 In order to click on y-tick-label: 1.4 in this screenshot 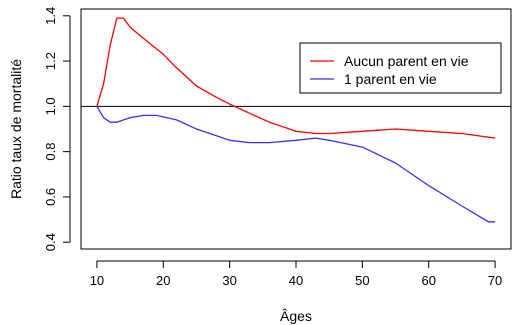, I will do `click(50, 16)`.